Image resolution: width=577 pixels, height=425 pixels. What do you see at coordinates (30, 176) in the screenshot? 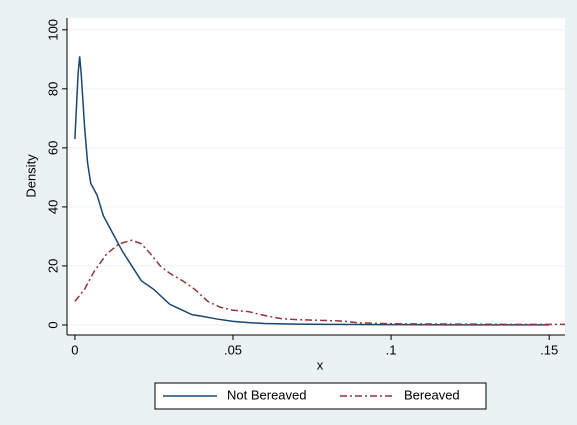
I see `y-axis-title: Density` at bounding box center [30, 176].